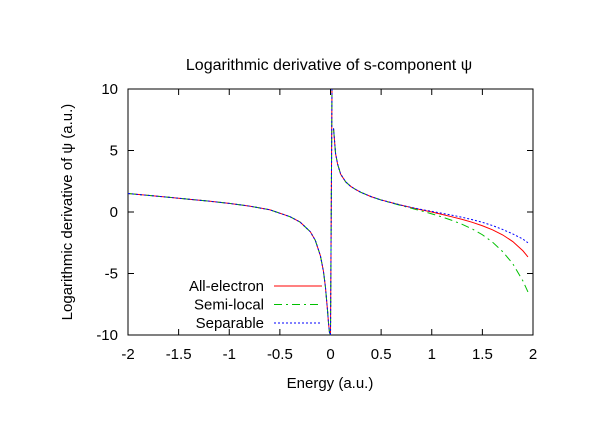 The image size is (612, 428). What do you see at coordinates (114, 212) in the screenshot?
I see `y-tick-label: 0` at bounding box center [114, 212].